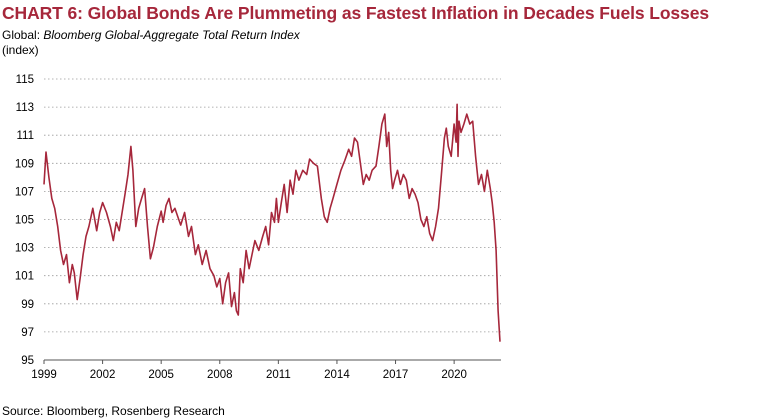 This screenshot has height=420, width=771. What do you see at coordinates (25, 136) in the screenshot?
I see `y-tick-label: 111` at bounding box center [25, 136].